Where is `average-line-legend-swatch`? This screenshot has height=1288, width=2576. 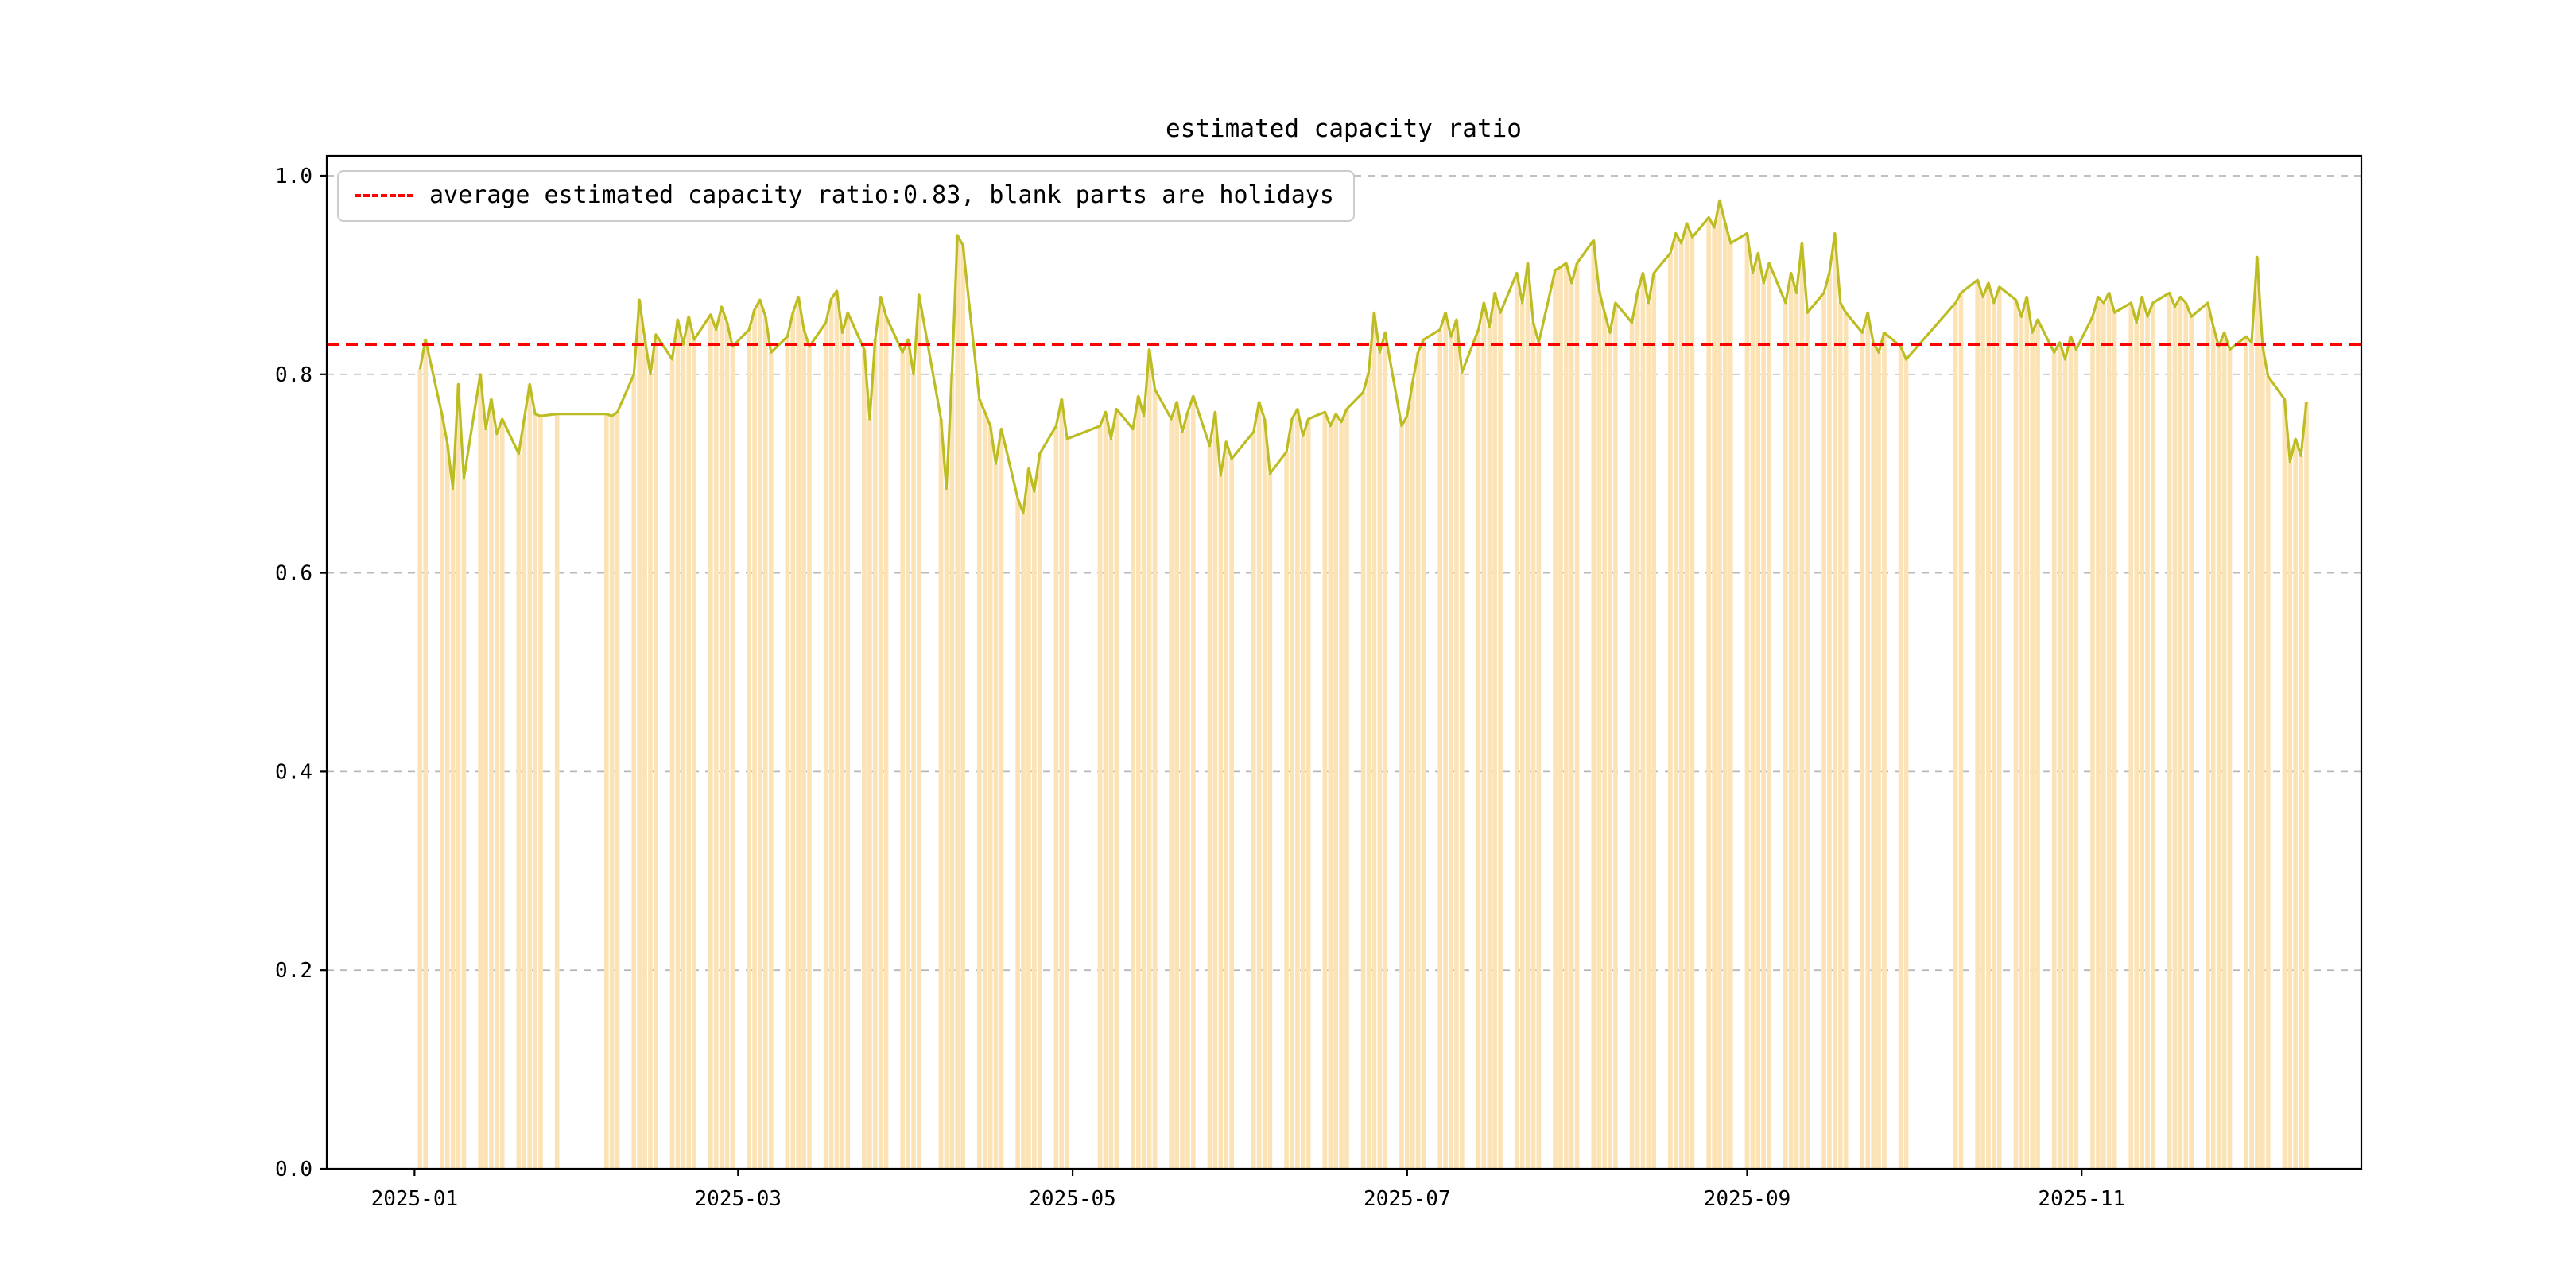
average-line-legend-swatch is located at coordinates (384, 195).